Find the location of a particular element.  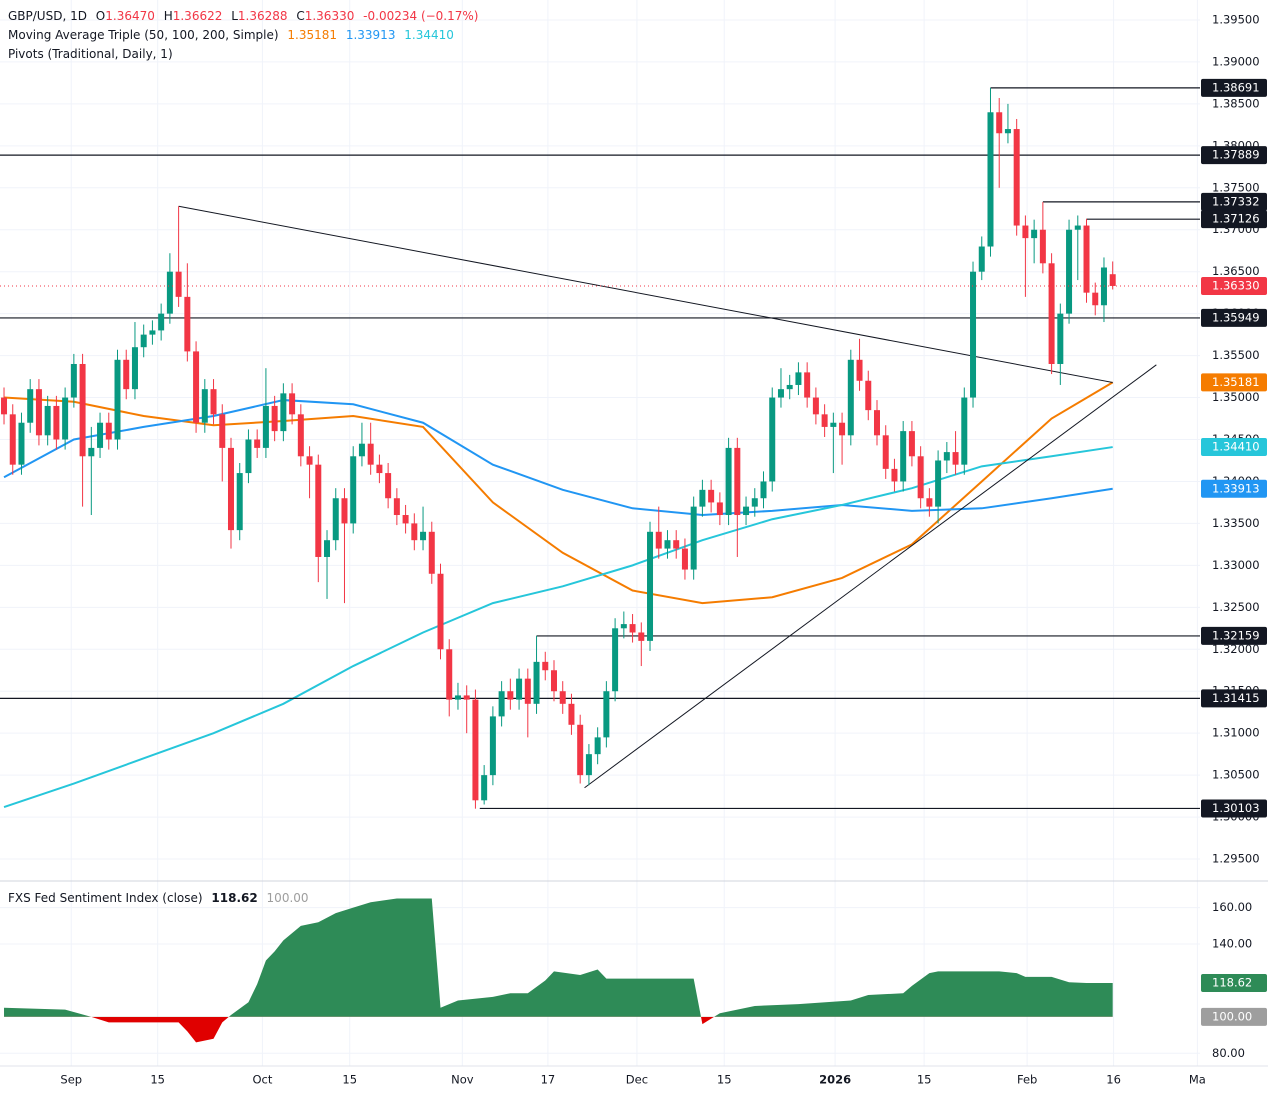

baseline-value: 100.00 is located at coordinates (287, 898).